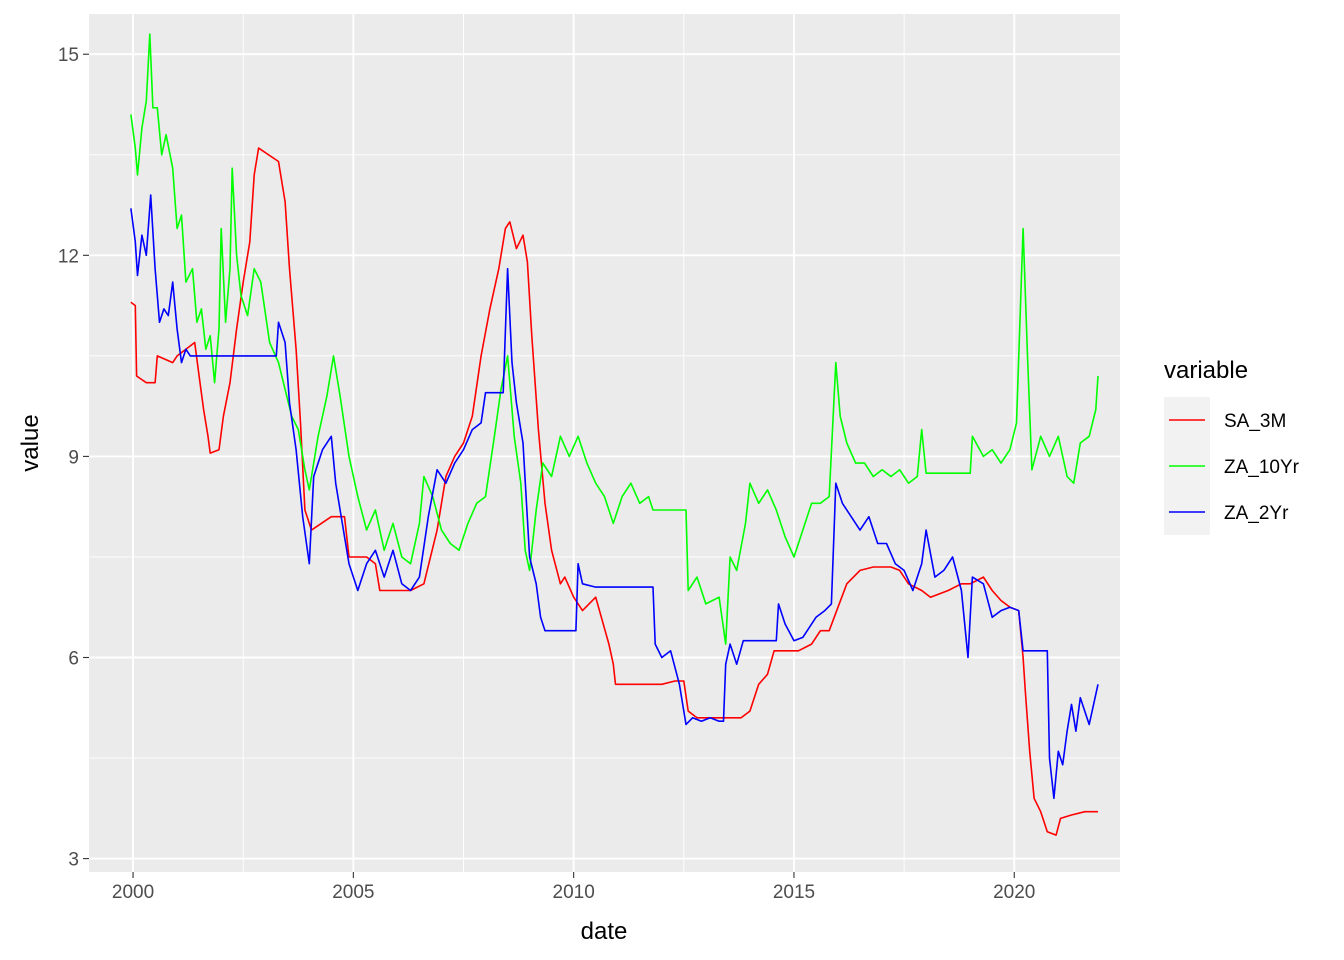  I want to click on x-tick-label: 2005, so click(353, 892).